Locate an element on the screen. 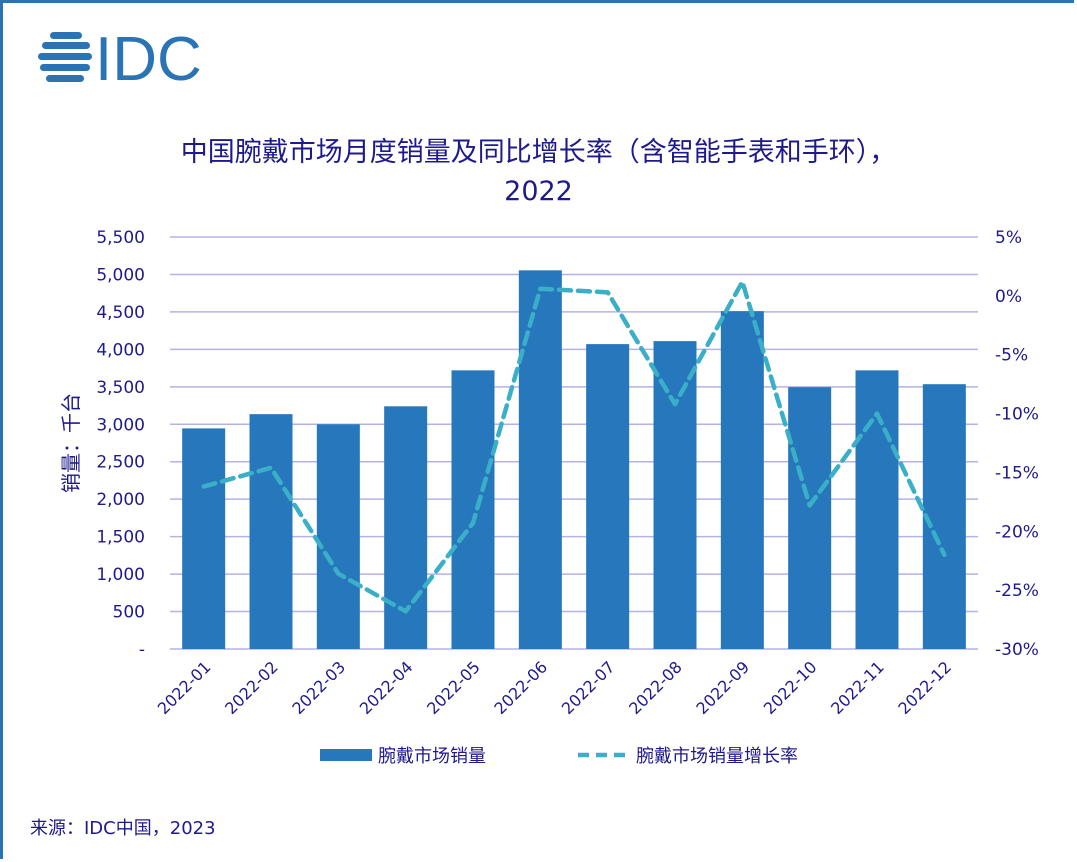  y-left-tick: 2,500 is located at coordinates (120, 463).